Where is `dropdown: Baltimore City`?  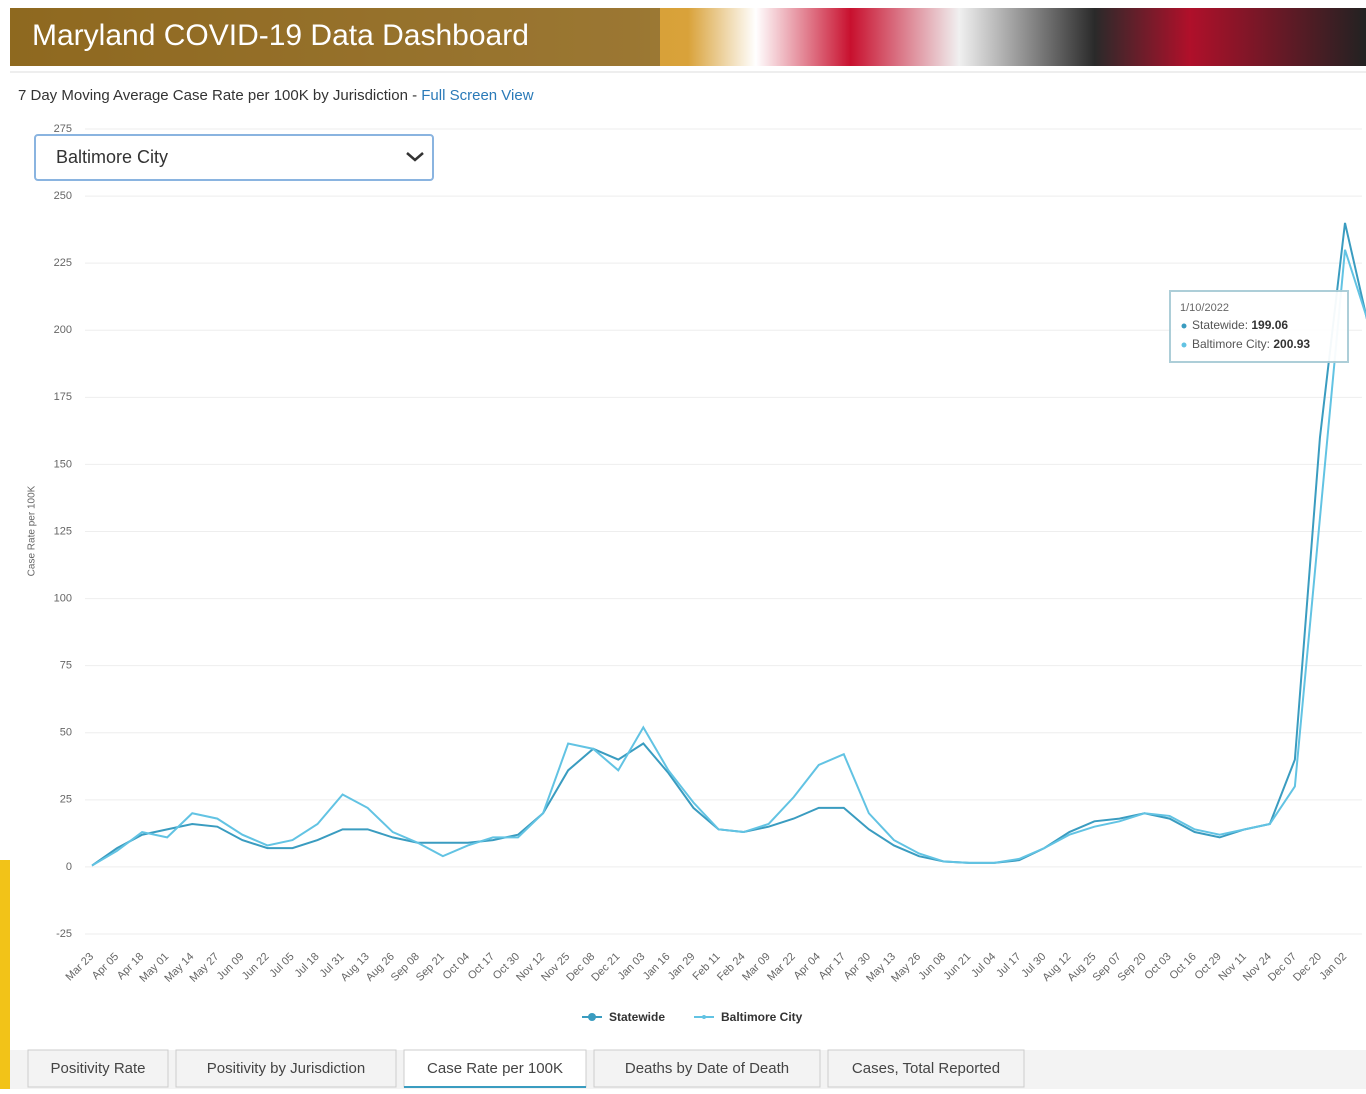 dropdown: Baltimore City is located at coordinates (234, 157).